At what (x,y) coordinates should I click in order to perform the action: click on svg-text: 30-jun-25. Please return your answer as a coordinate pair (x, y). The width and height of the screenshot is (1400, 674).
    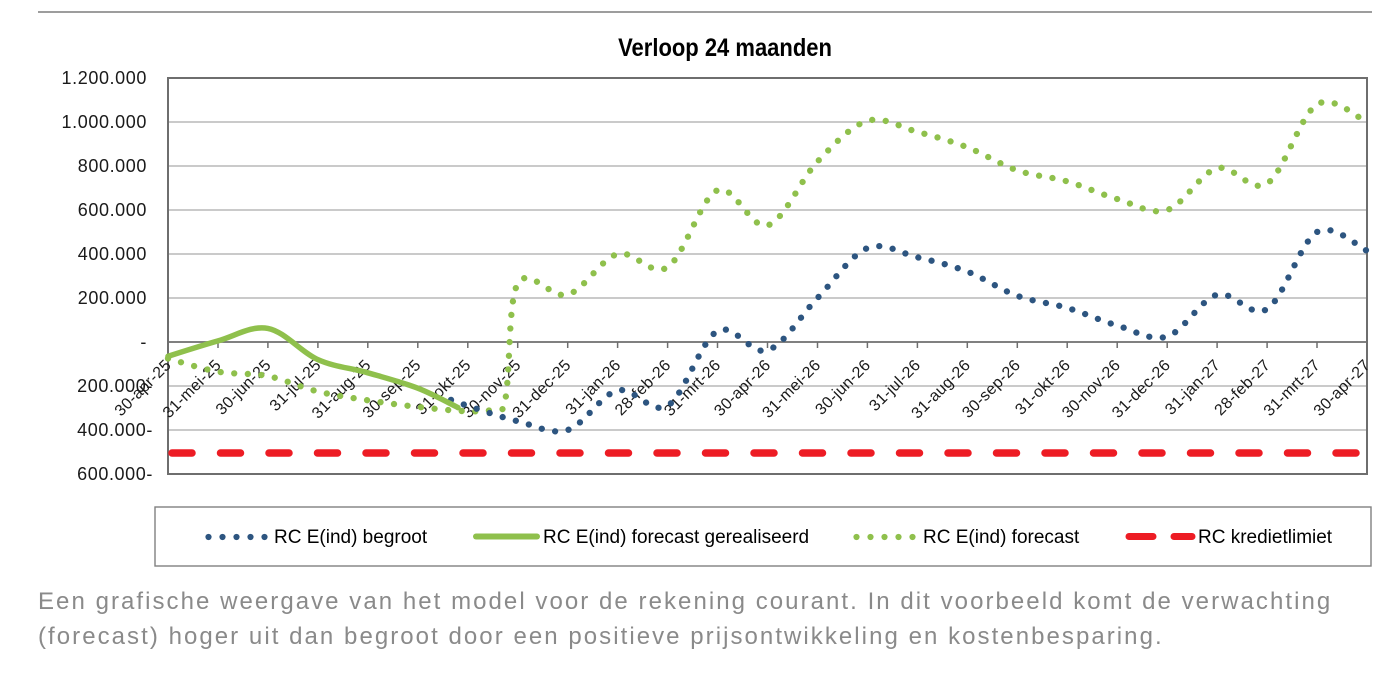
    Looking at the image, I should click on (244, 388).